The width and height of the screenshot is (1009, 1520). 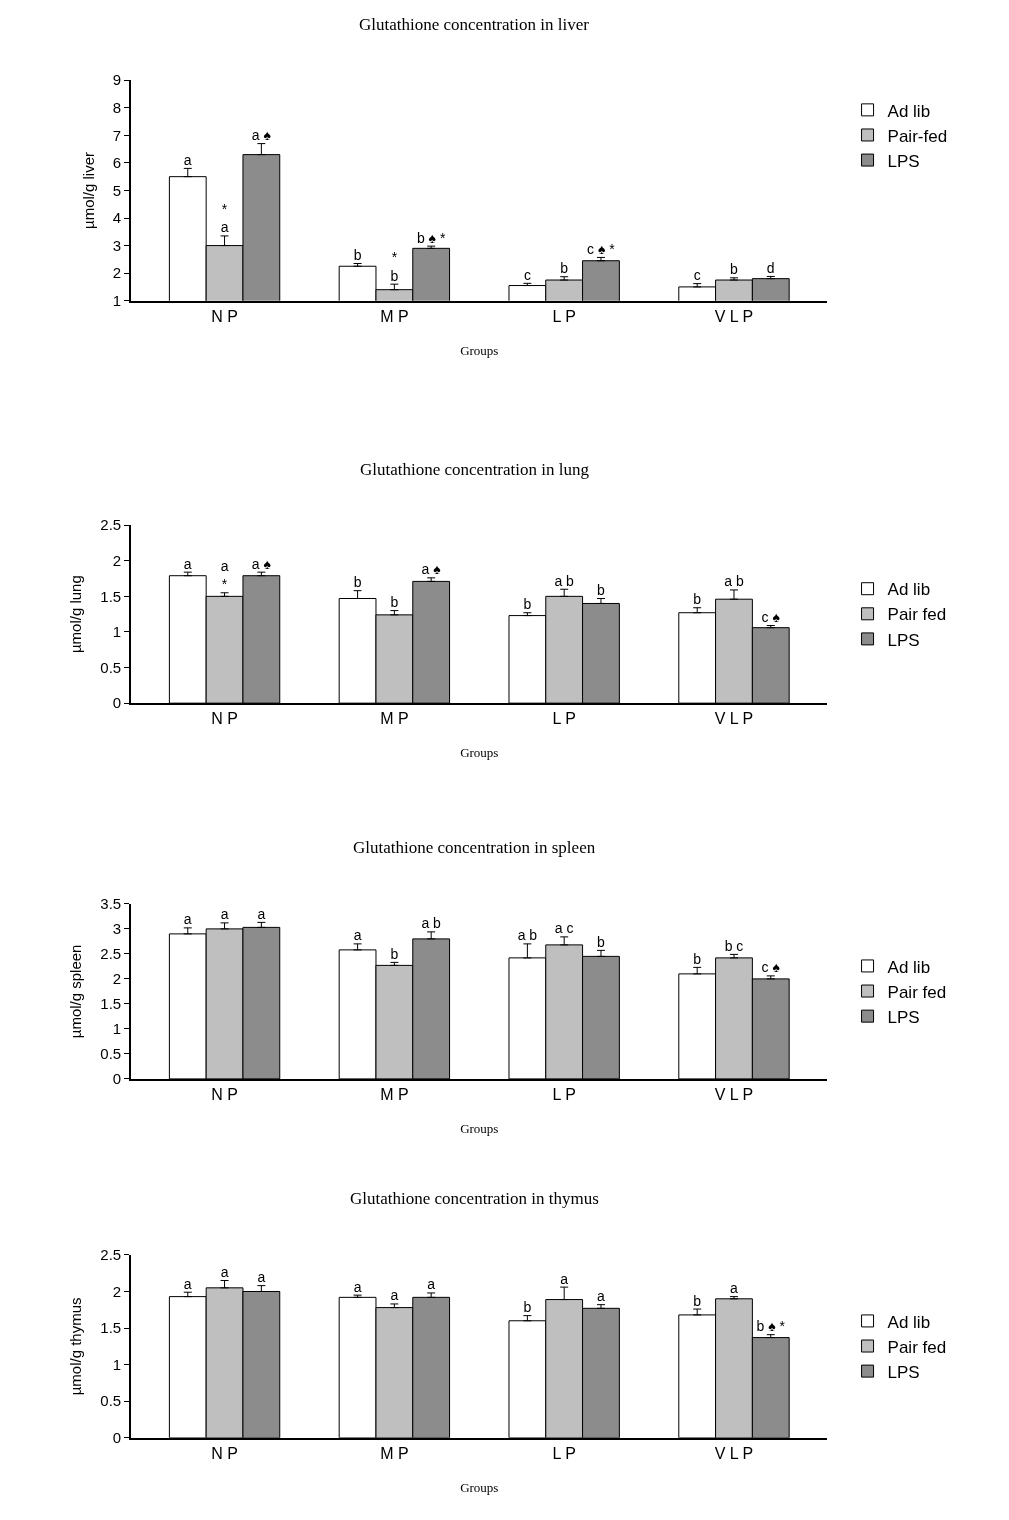 I want to click on data-label: a c, so click(x=564, y=928).